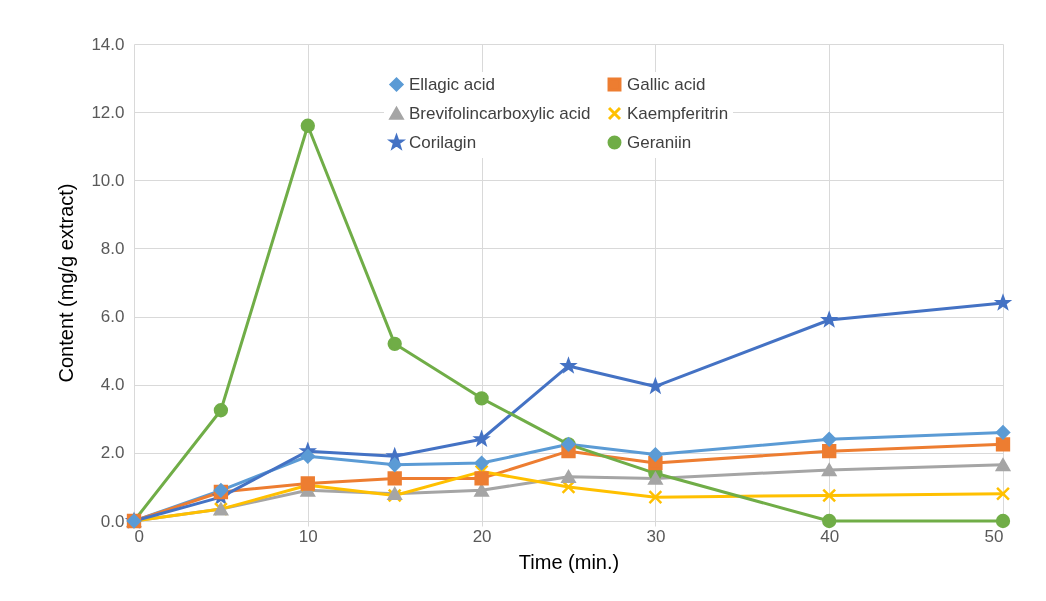 This screenshot has width=1046, height=601. What do you see at coordinates (108, 112) in the screenshot?
I see `y-tick-label: 12.0` at bounding box center [108, 112].